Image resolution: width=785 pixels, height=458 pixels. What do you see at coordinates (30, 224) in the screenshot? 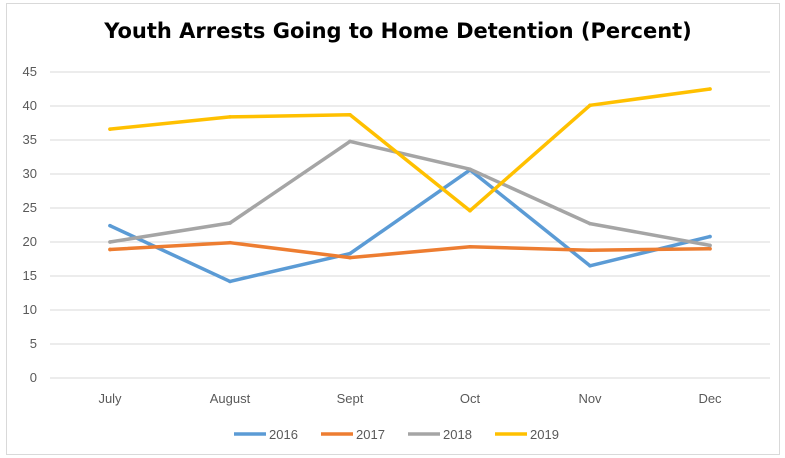
I see `y-axis-ticks: 0 5 10 15 20 25 30 35 40 45` at bounding box center [30, 224].